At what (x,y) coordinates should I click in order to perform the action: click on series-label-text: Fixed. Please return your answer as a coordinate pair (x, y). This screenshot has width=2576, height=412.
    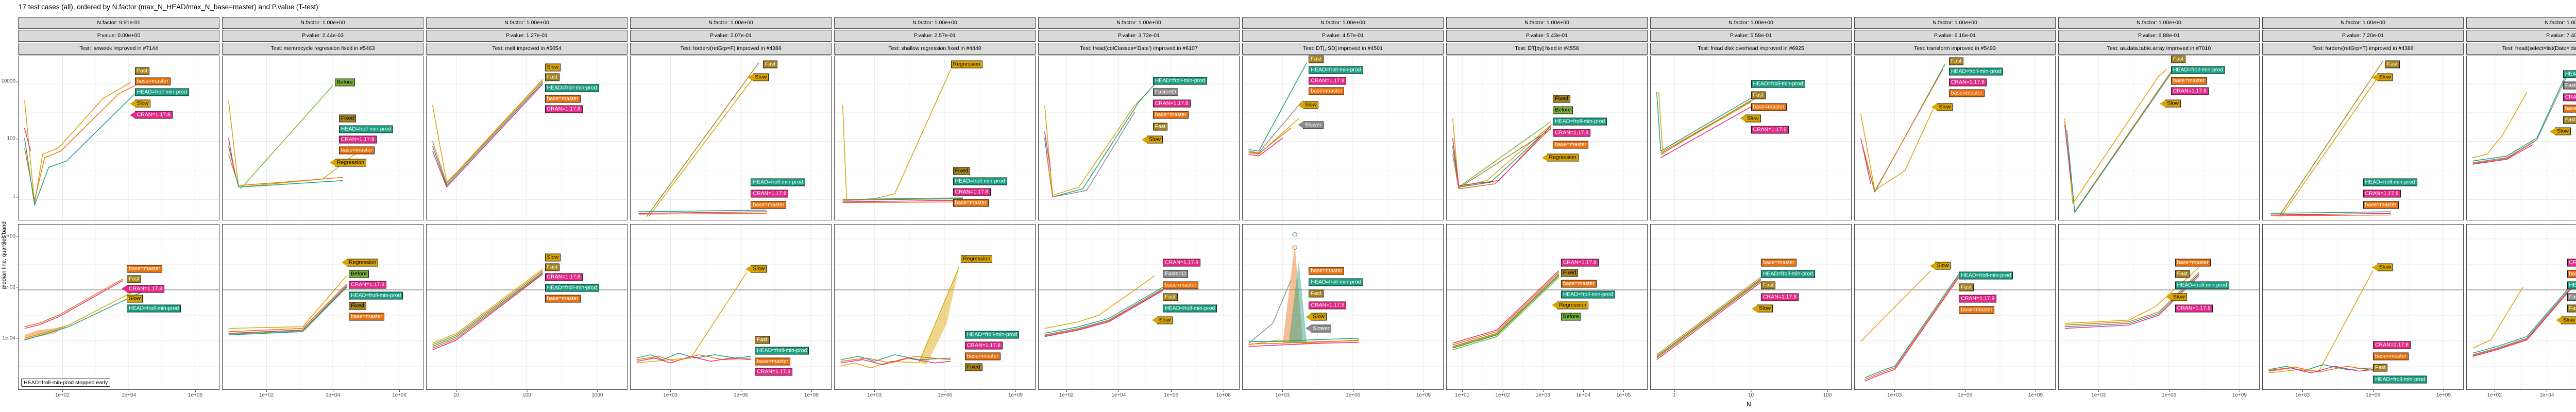
    Looking at the image, I should click on (1570, 273).